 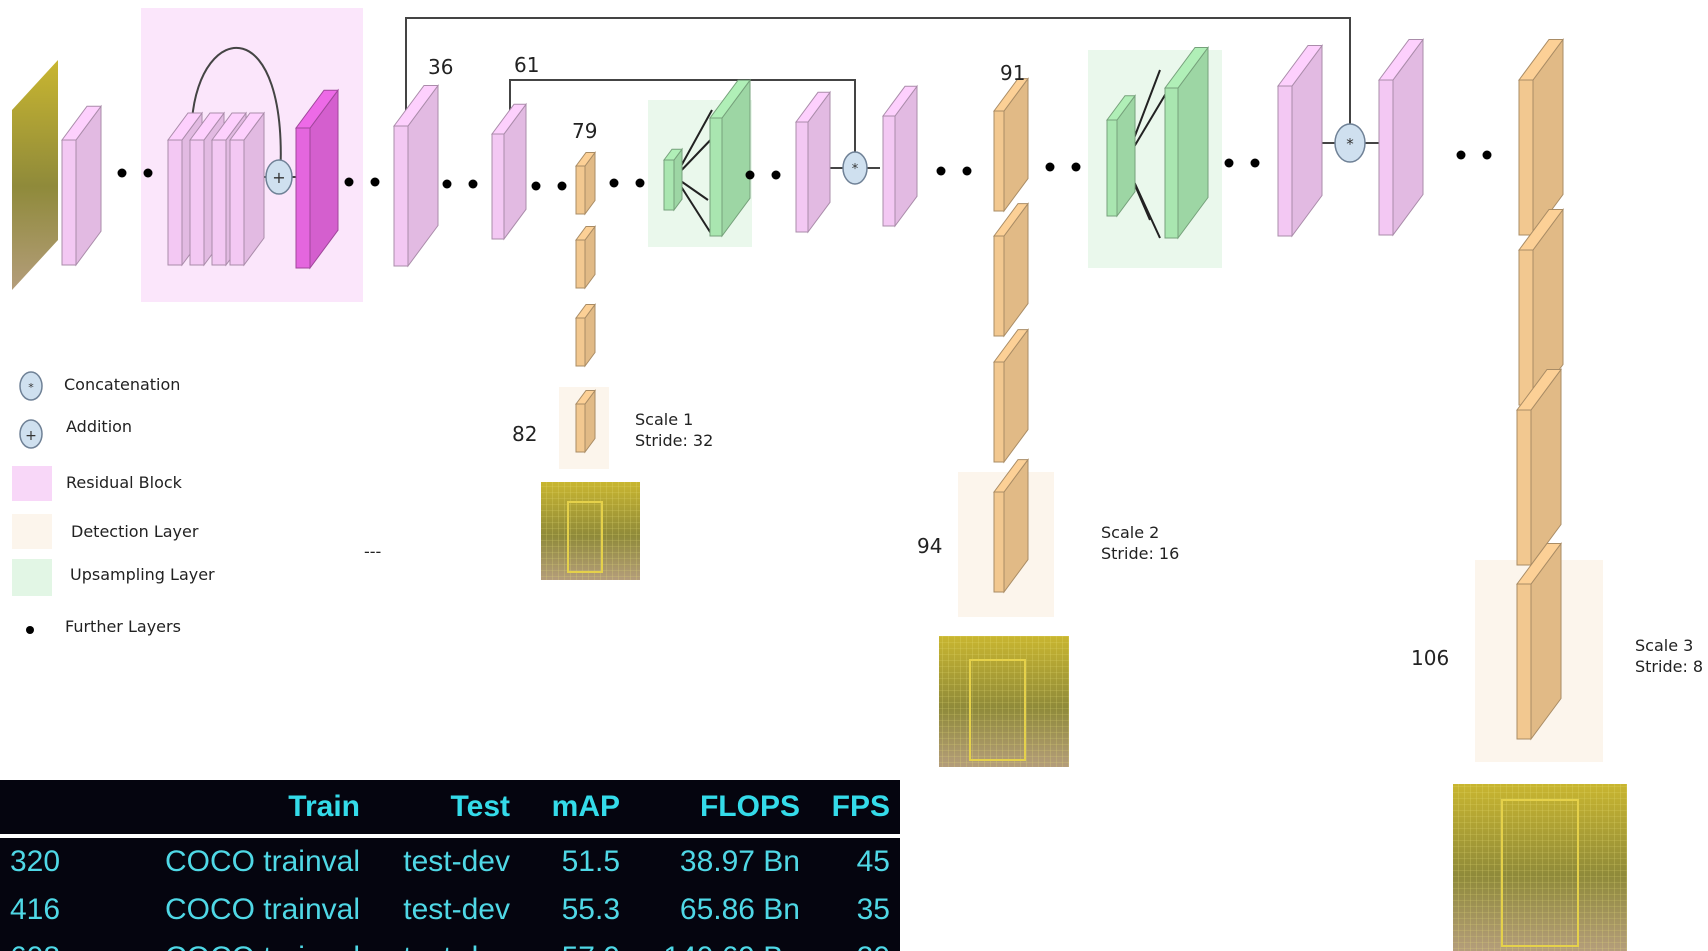 What do you see at coordinates (32, 483) in the screenshot?
I see `residual-block-swatch` at bounding box center [32, 483].